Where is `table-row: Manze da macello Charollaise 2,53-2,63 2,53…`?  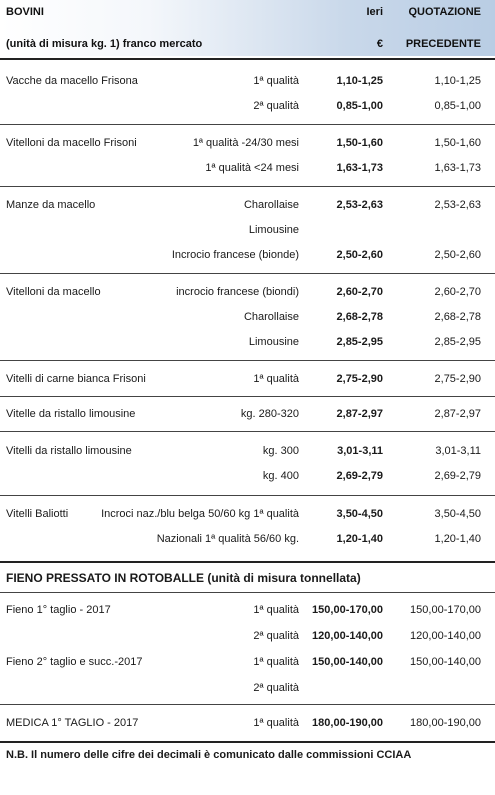
table-row: Manze da macello Charollaise 2,53-2,63 2,53… is located at coordinates (247, 205).